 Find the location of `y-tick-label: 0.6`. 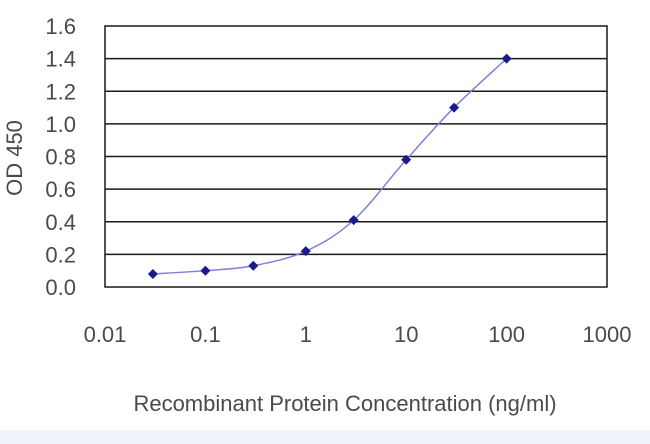

y-tick-label: 0.6 is located at coordinates (60, 189).